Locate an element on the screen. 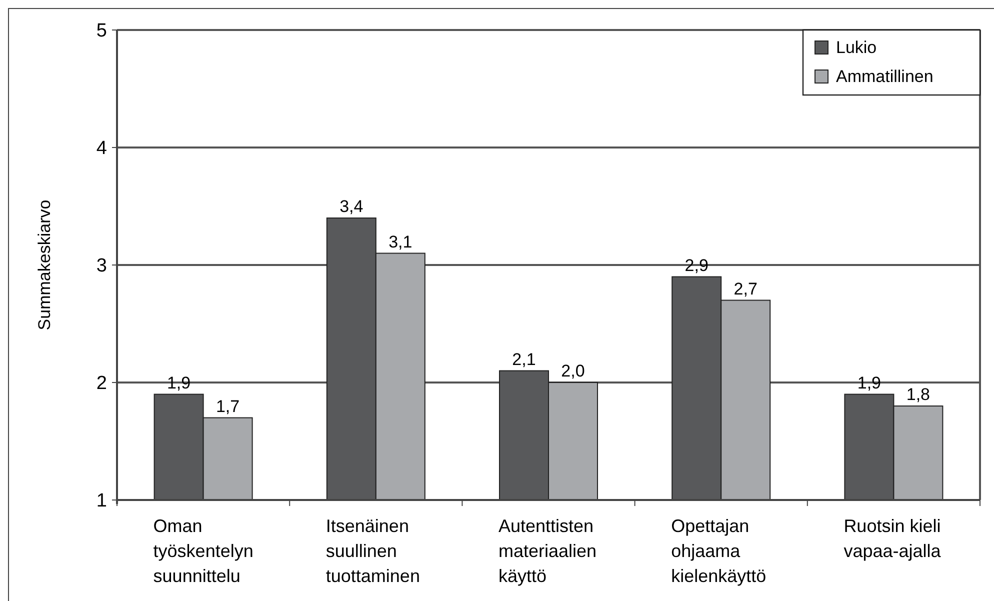 The height and width of the screenshot is (601, 994). data-label: 1,7 is located at coordinates (228, 406).